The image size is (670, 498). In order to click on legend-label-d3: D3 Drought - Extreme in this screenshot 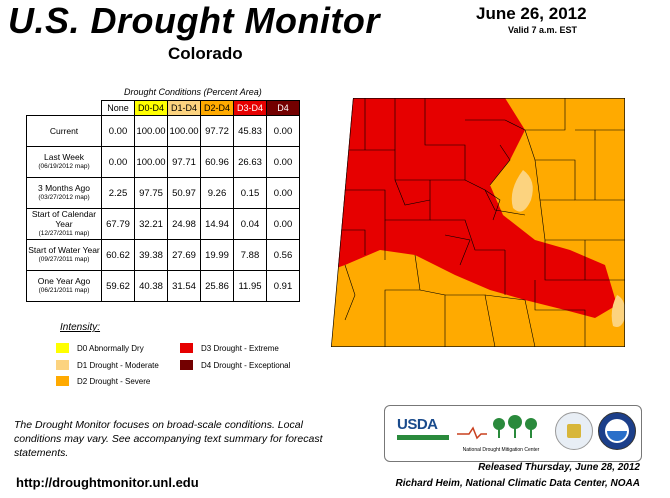, I will do `click(240, 348)`.